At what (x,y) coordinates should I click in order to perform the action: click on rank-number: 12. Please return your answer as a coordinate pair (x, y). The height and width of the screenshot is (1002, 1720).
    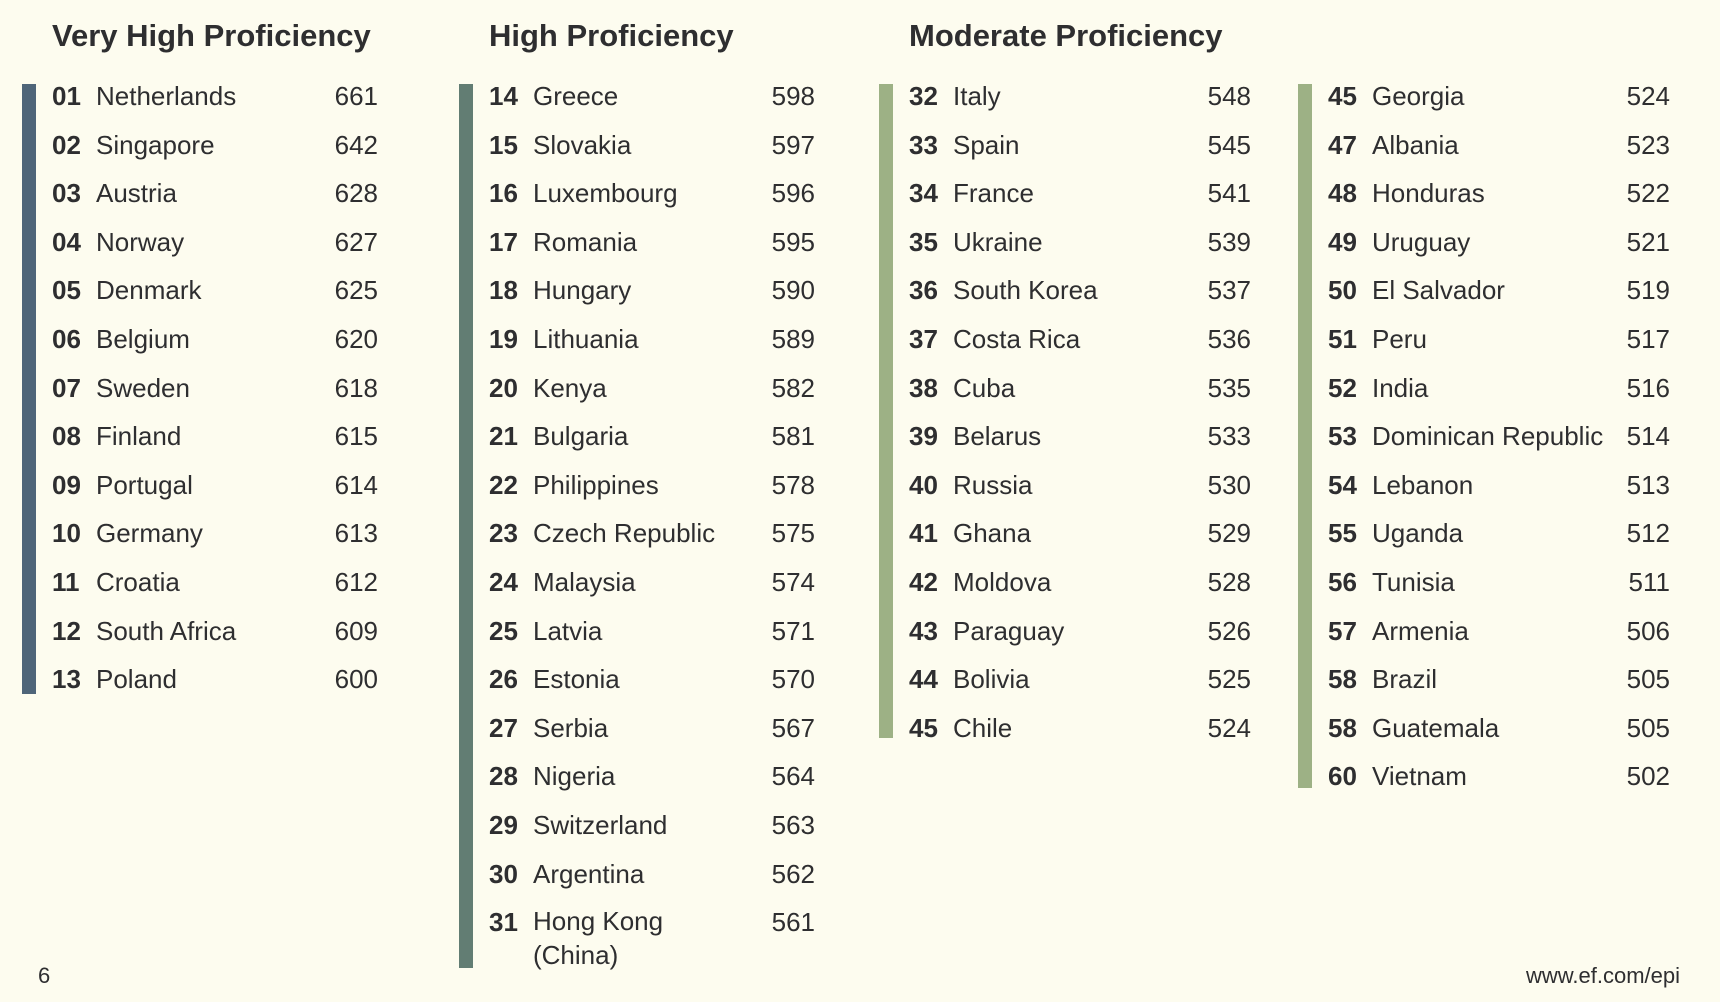
    Looking at the image, I should click on (66, 630).